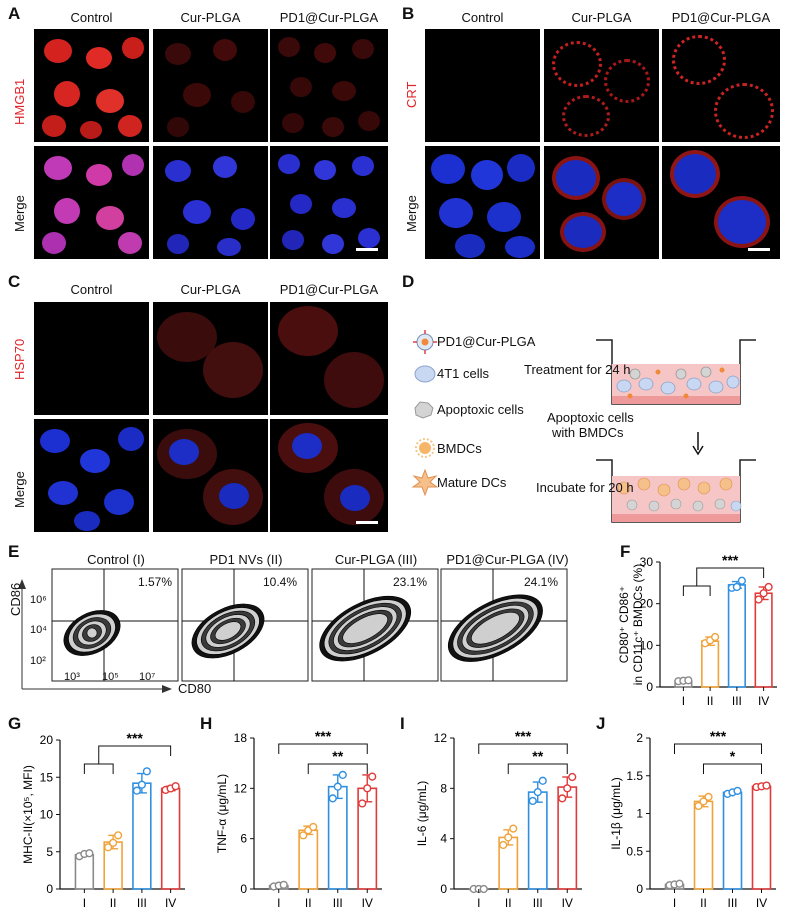 This screenshot has height=919, width=790. I want to click on flow-ytick-1e4: 10⁴, so click(38, 630).